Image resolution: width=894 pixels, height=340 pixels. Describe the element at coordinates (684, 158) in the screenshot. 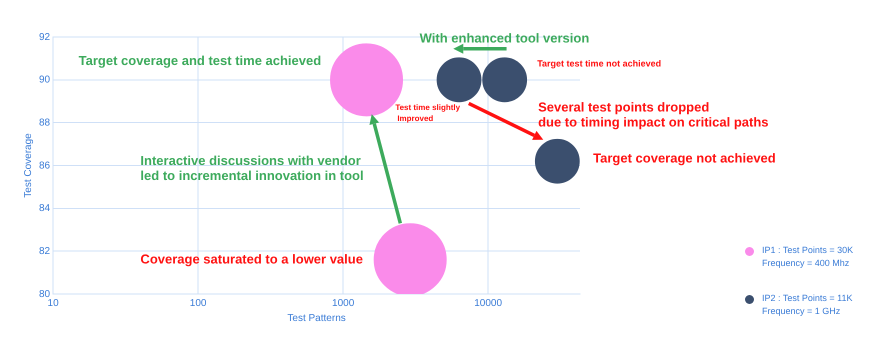

I see `text: Target coverage not achieved` at that location.